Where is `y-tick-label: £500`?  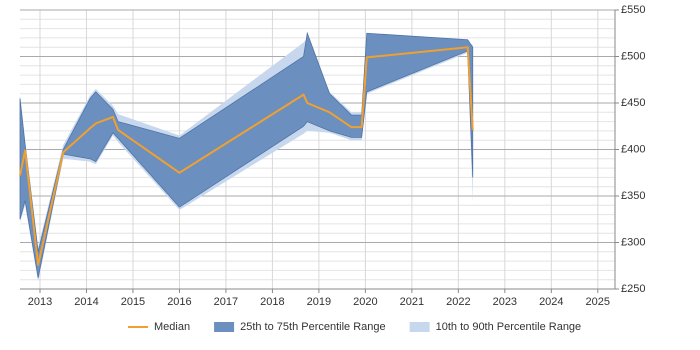 y-tick-label: £500 is located at coordinates (633, 56).